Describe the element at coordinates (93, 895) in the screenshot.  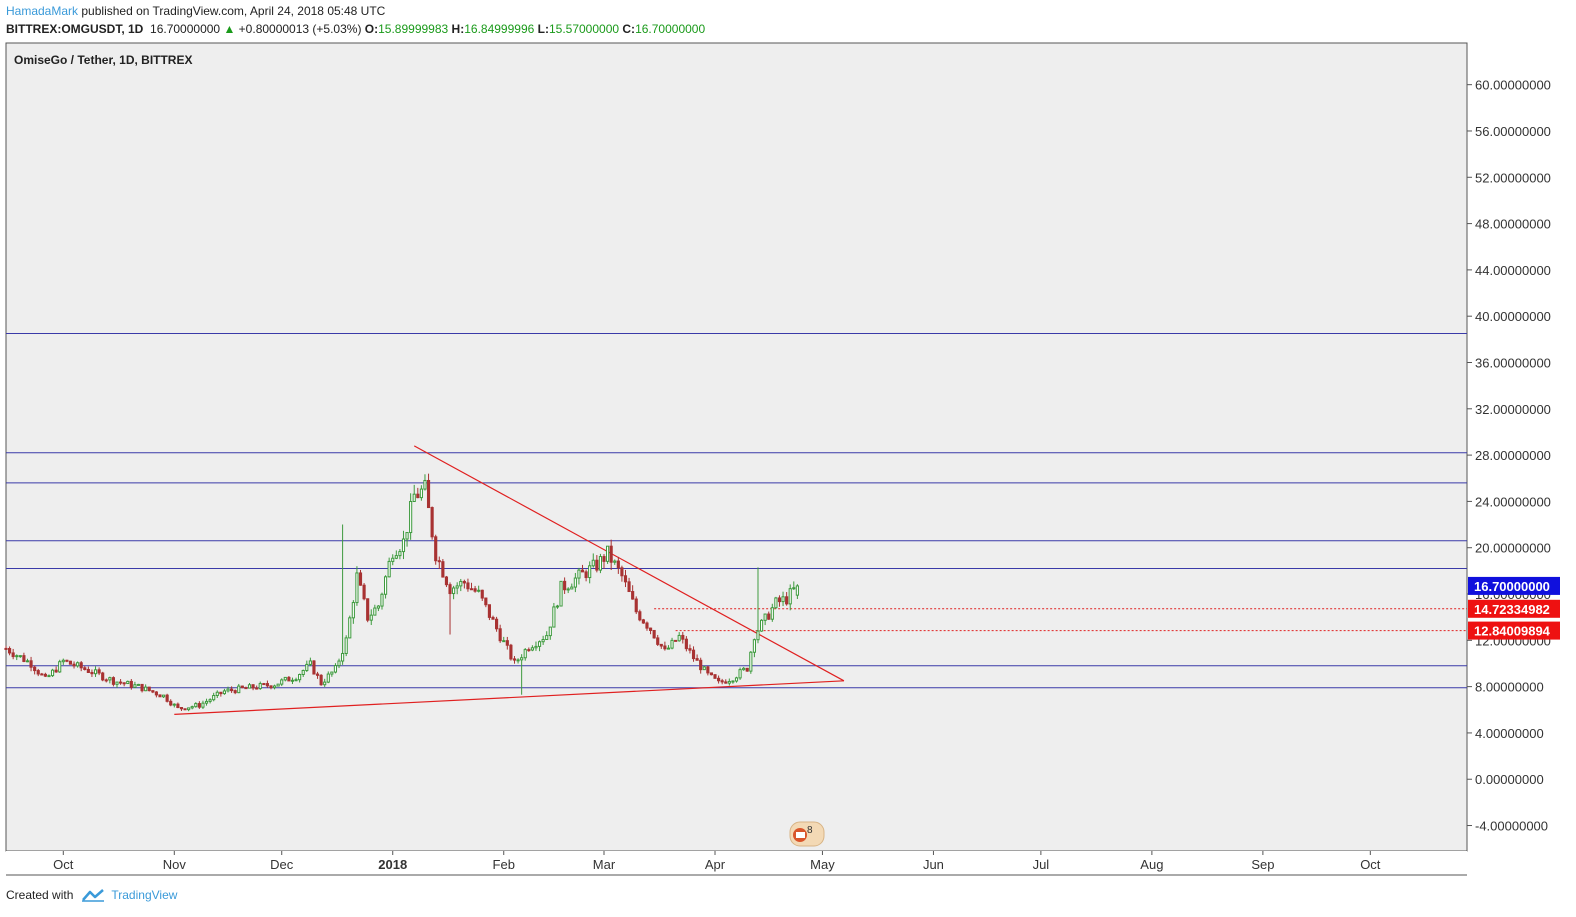
I see `tradingview-logo-icon` at that location.